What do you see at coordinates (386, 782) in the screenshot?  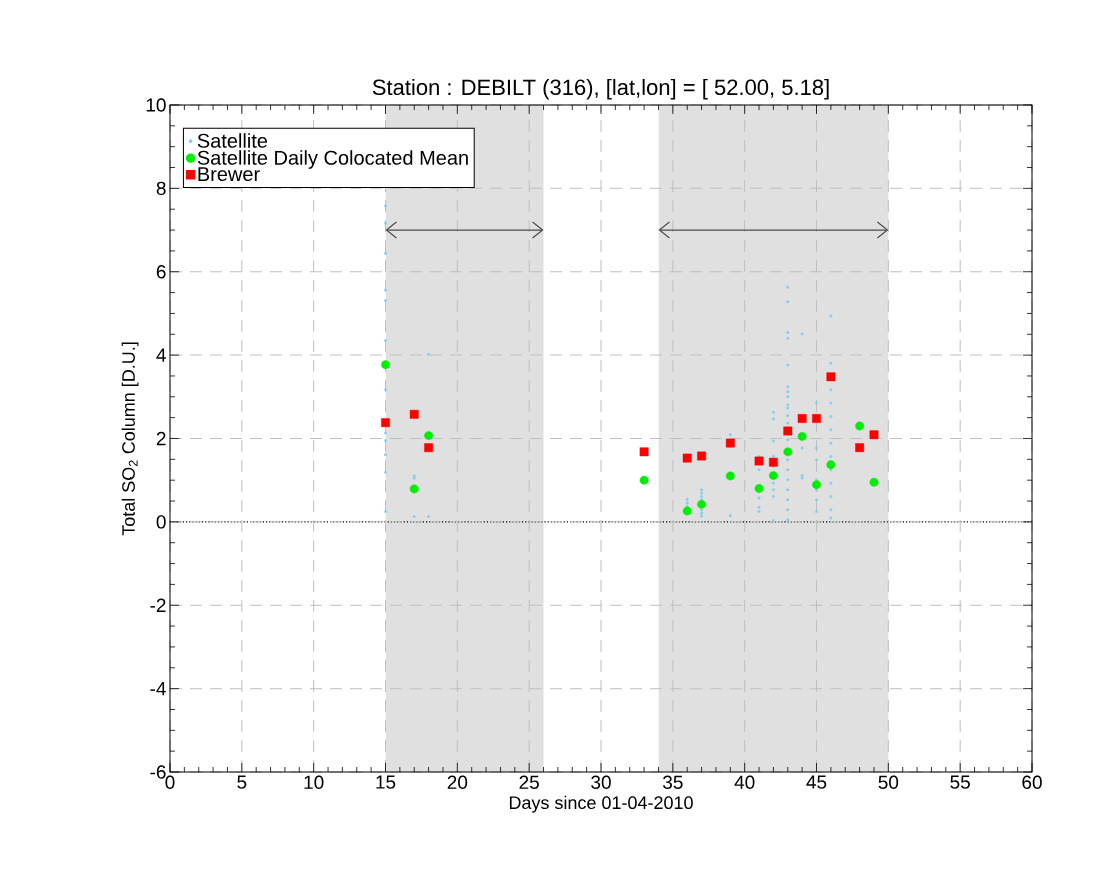 I see `x-tick-label: 15` at bounding box center [386, 782].